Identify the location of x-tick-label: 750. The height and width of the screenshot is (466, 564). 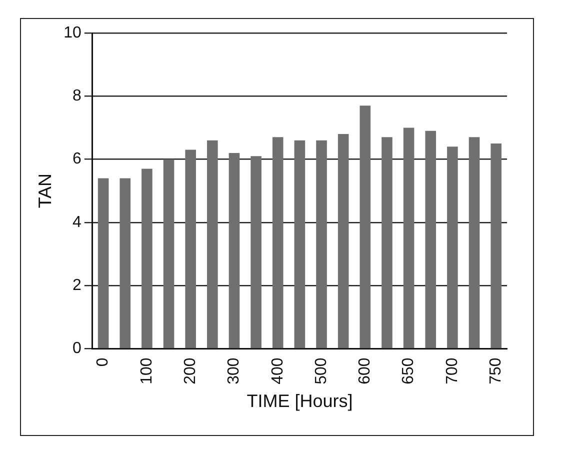
(495, 371).